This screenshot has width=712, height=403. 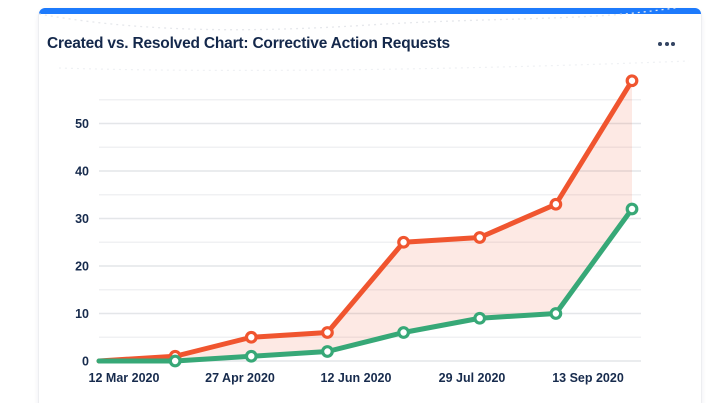 What do you see at coordinates (82, 124) in the screenshot?
I see `y-axis-tick-label: 50` at bounding box center [82, 124].